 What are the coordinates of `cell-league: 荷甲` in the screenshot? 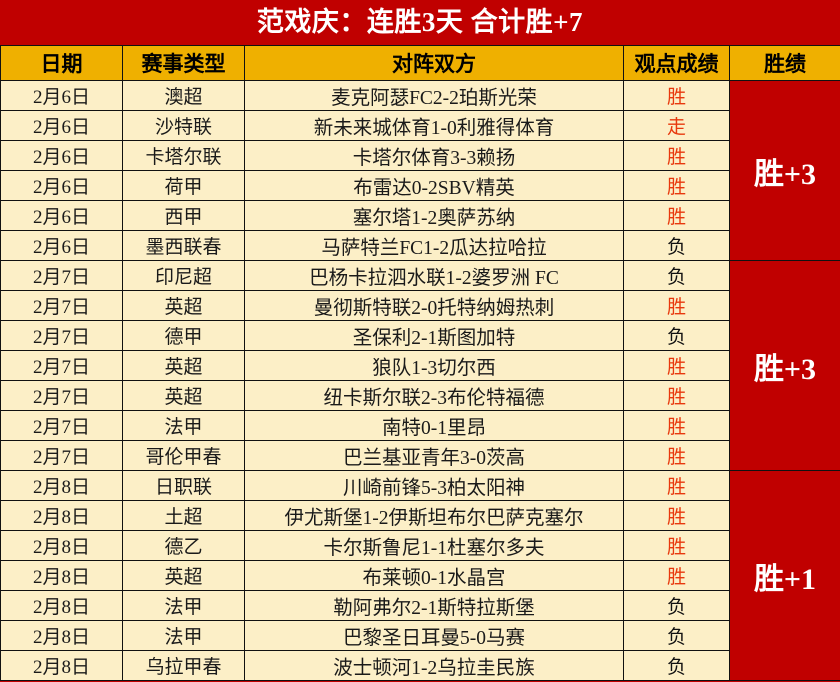 It's located at (183, 185).